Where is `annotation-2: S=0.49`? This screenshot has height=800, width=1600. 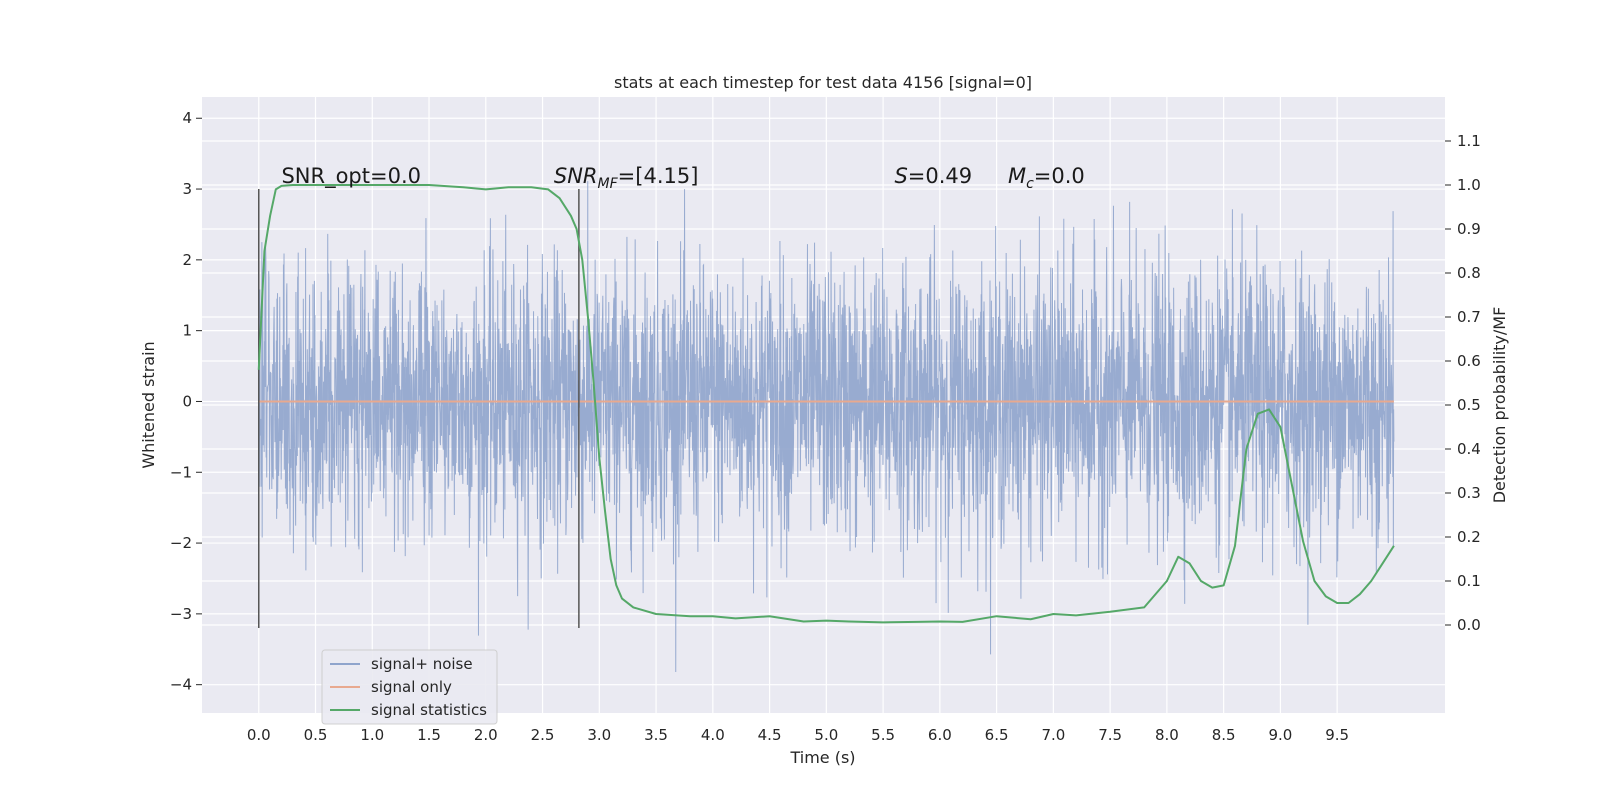
annotation-2: S=0.49 is located at coordinates (933, 176).